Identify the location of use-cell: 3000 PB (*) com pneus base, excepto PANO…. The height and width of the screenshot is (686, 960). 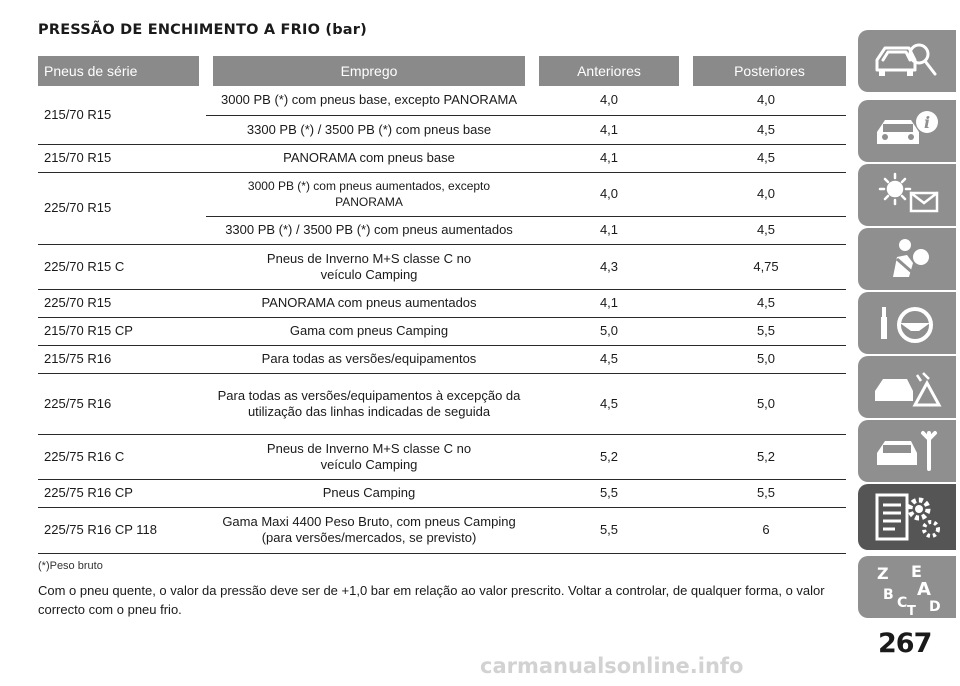
(369, 101).